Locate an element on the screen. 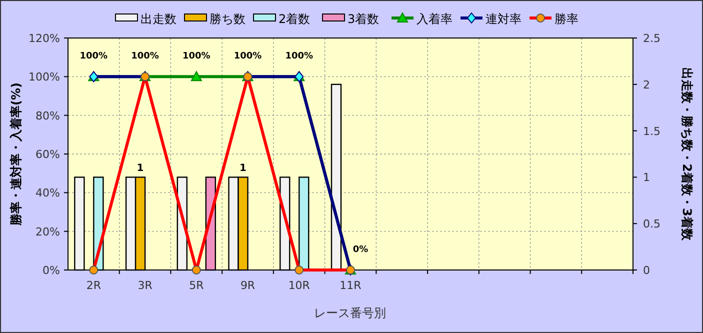  y-tick-label: 0% is located at coordinates (51, 270).